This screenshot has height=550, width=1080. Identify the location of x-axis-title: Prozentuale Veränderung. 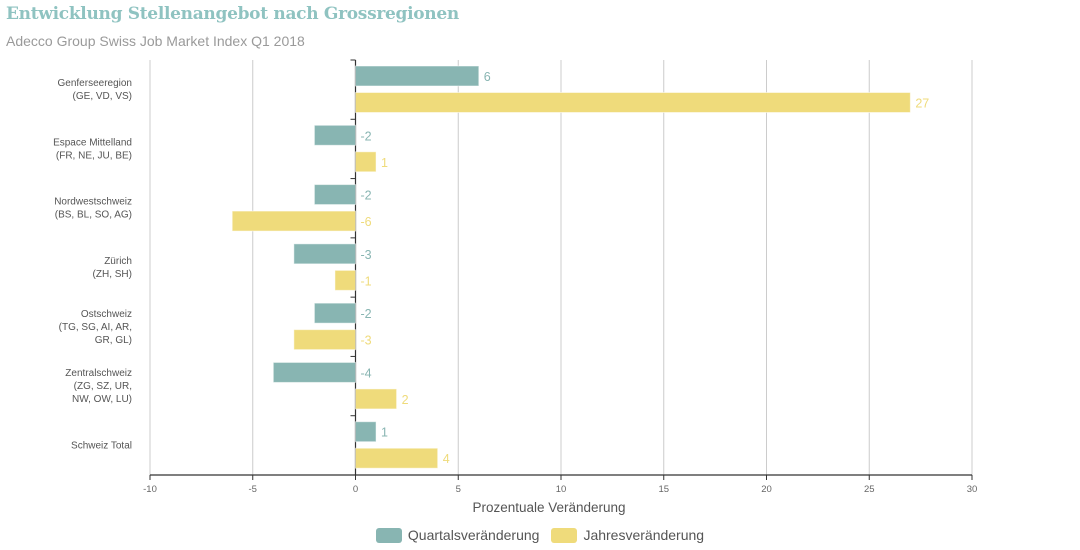
(548, 507).